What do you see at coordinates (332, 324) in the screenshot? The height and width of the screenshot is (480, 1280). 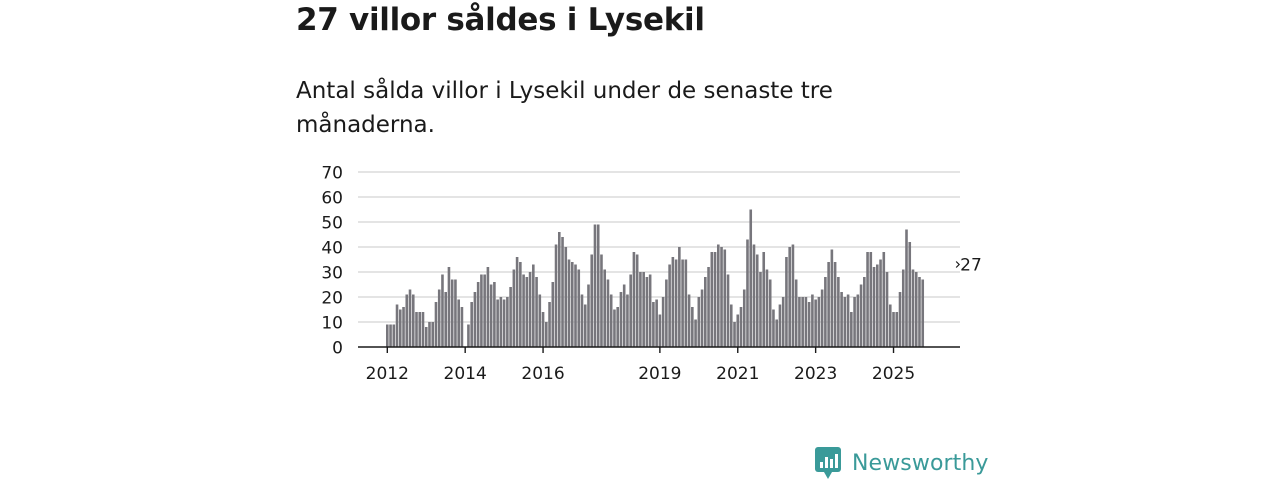 I see `y-tick-label: 10` at bounding box center [332, 324].